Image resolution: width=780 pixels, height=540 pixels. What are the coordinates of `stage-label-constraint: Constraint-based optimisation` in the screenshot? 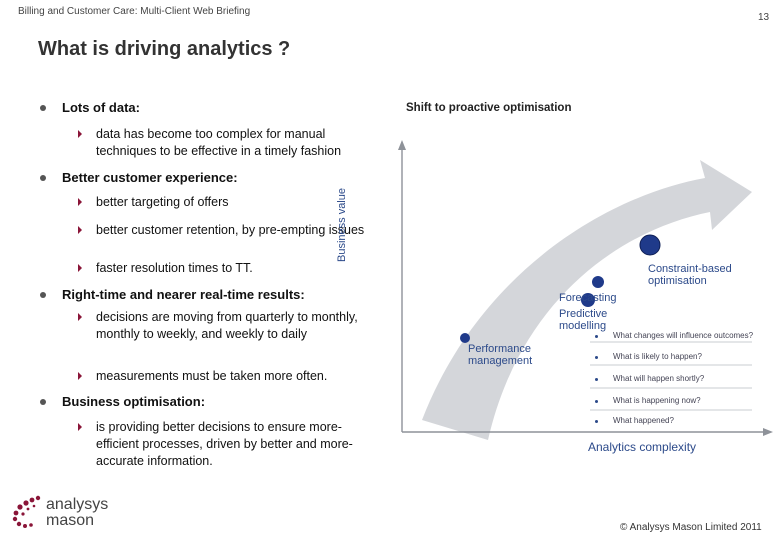 It's located at (690, 275).